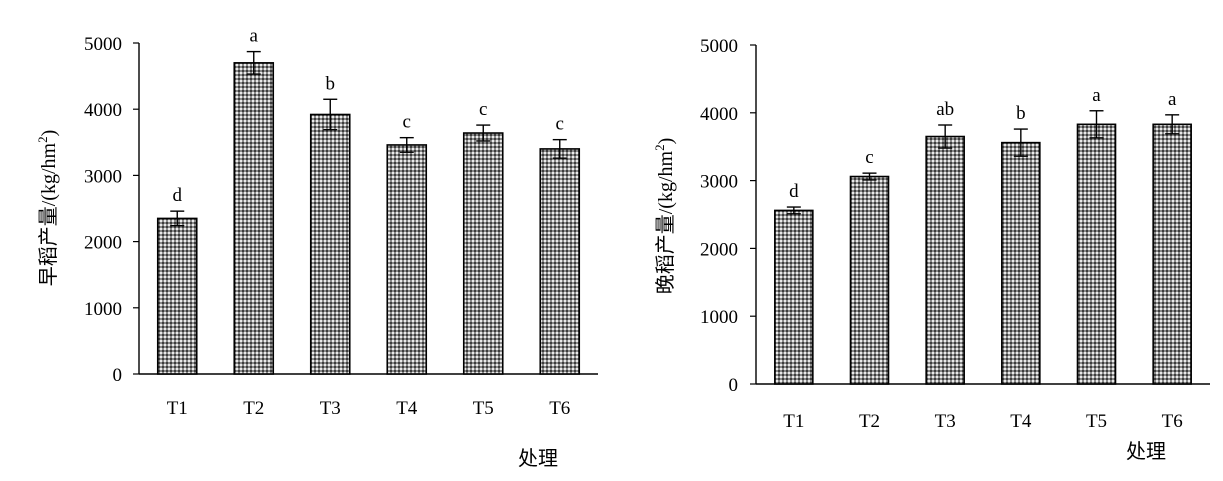  What do you see at coordinates (945, 109) in the screenshot?
I see `significance-letter: ab` at bounding box center [945, 109].